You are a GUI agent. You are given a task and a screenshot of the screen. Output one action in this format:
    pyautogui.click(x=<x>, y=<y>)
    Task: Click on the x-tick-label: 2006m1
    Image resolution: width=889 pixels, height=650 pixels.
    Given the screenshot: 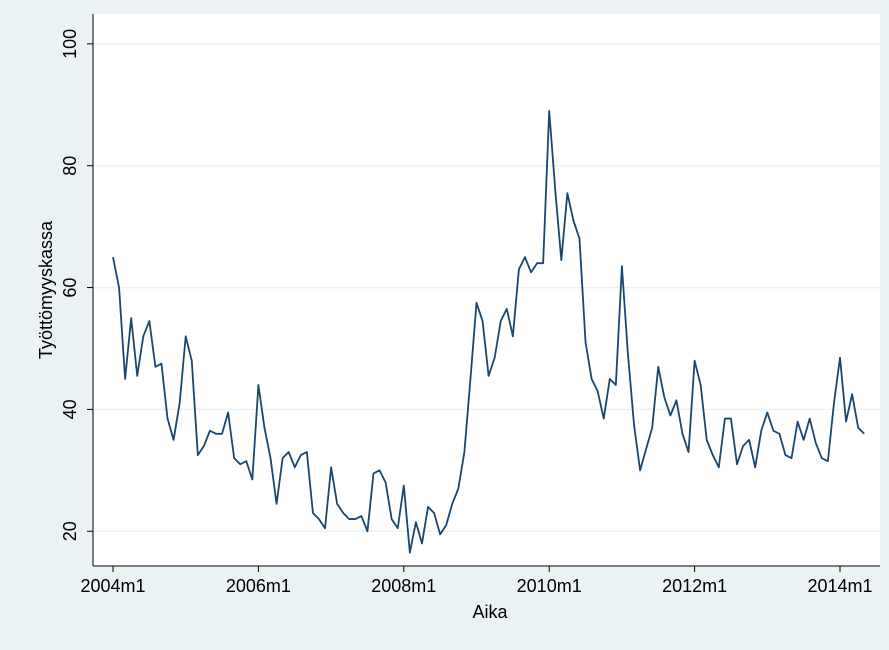 What is the action you would take?
    pyautogui.click(x=258, y=586)
    